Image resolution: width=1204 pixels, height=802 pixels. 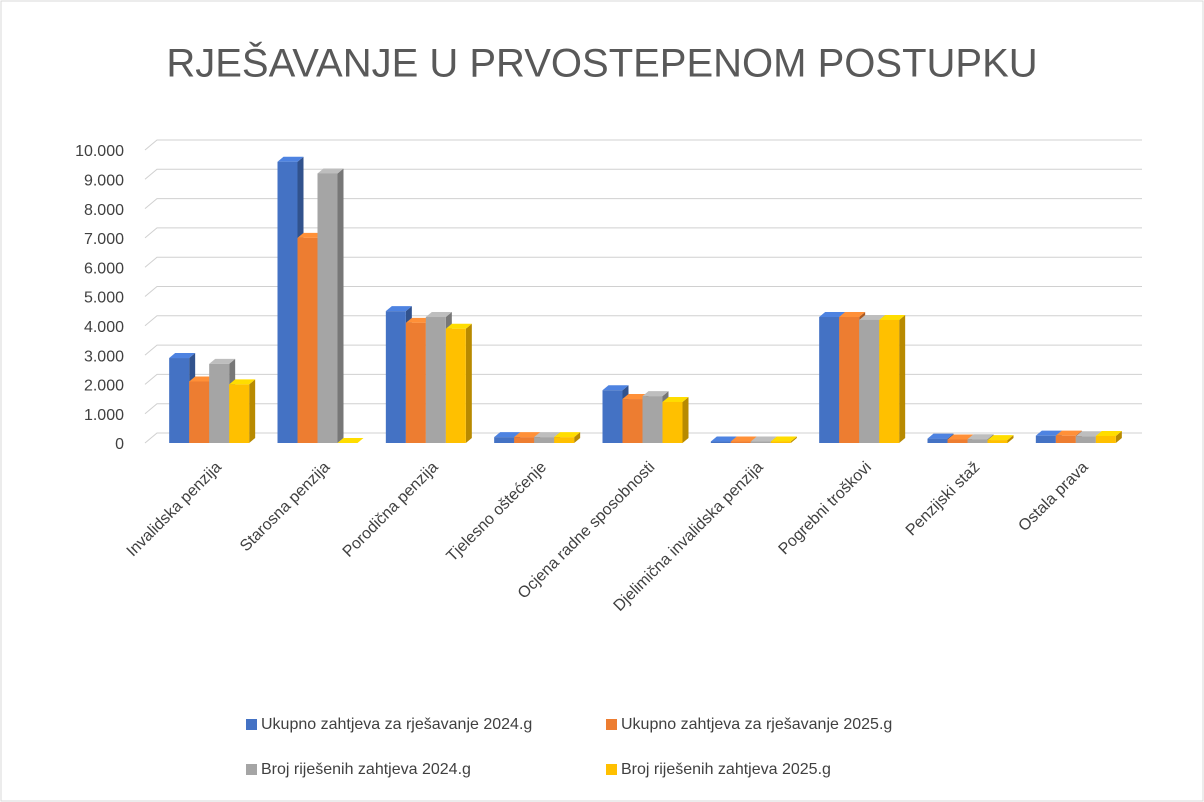 What do you see at coordinates (756, 724) in the screenshot?
I see `legend-label: Ukupno zahtjeva za rješavanje 2025.g` at bounding box center [756, 724].